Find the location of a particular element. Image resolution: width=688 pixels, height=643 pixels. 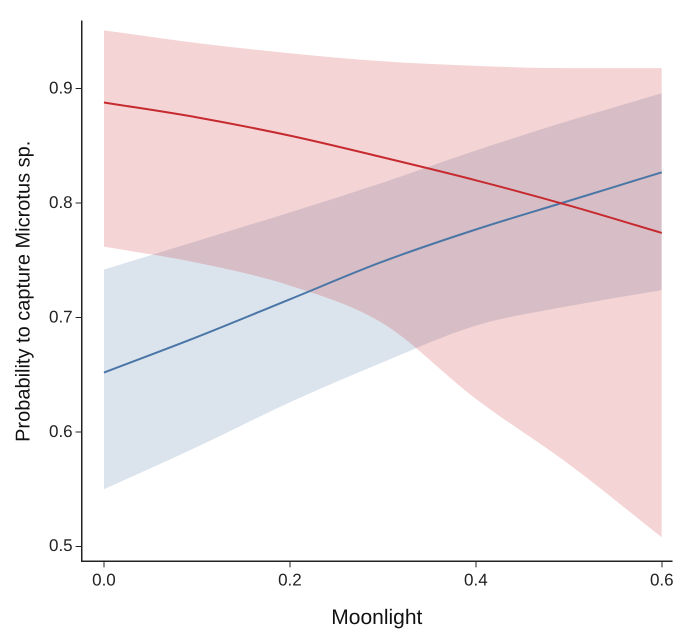

y-tick-label: 0.6 is located at coordinates (60, 431).